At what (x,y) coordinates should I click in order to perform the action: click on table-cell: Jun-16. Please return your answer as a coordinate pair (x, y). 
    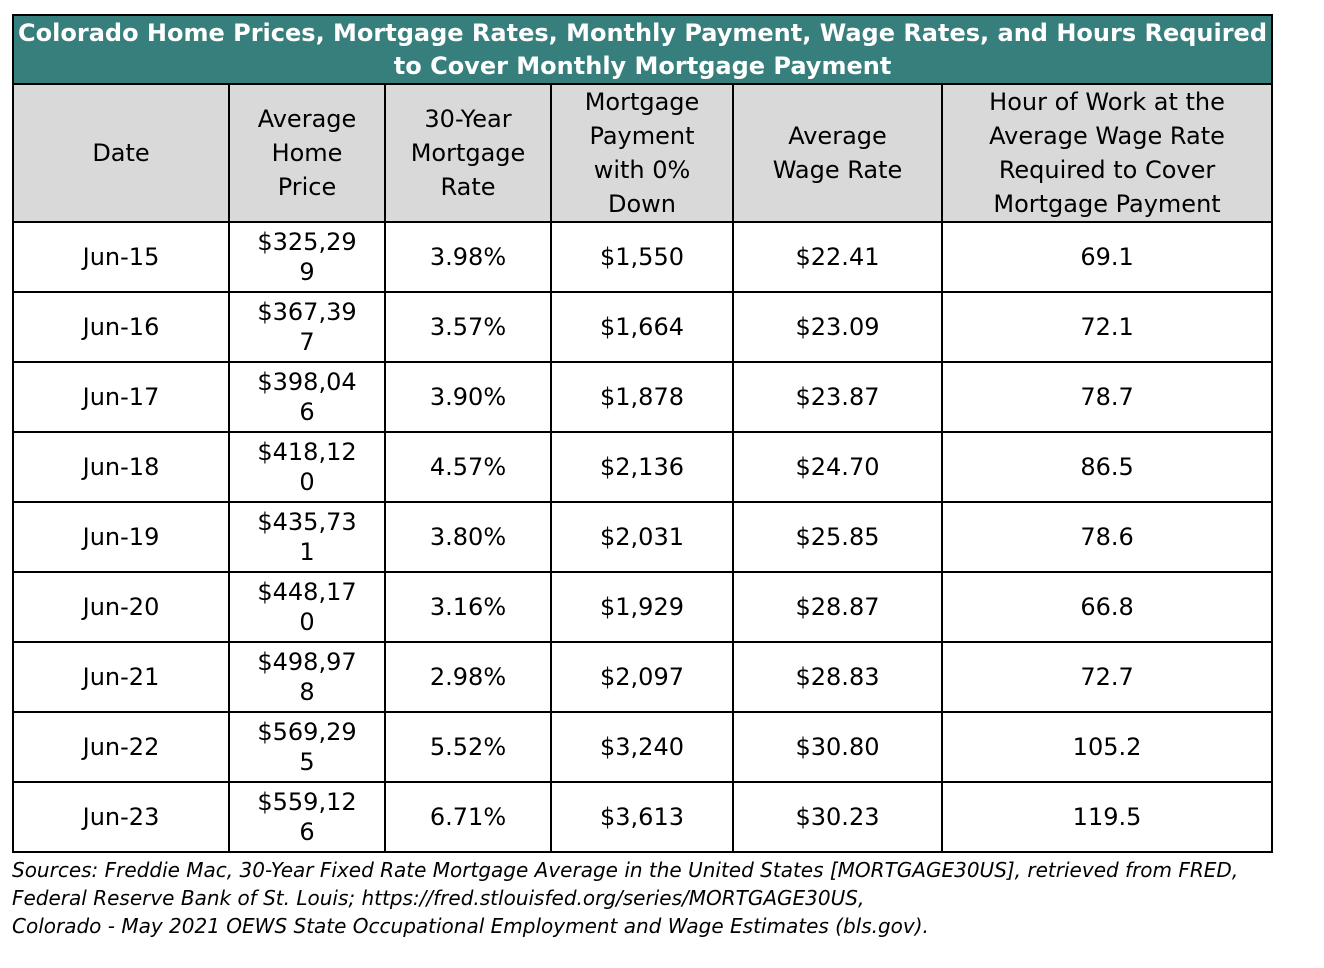
    Looking at the image, I should click on (121, 327).